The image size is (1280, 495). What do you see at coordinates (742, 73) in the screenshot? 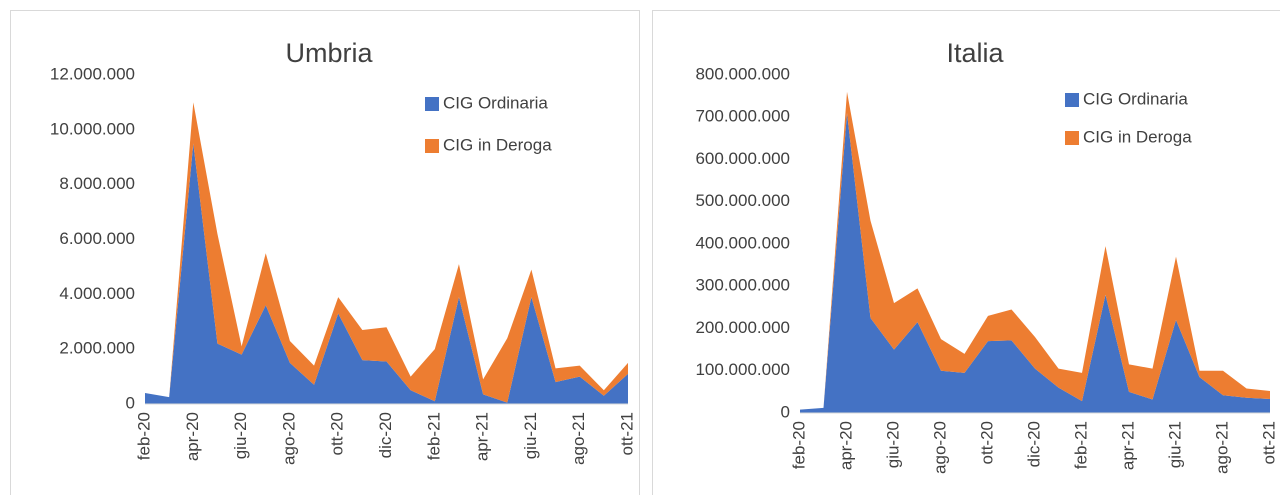
I see `y-tick-label: 800.000.000` at bounding box center [742, 73].